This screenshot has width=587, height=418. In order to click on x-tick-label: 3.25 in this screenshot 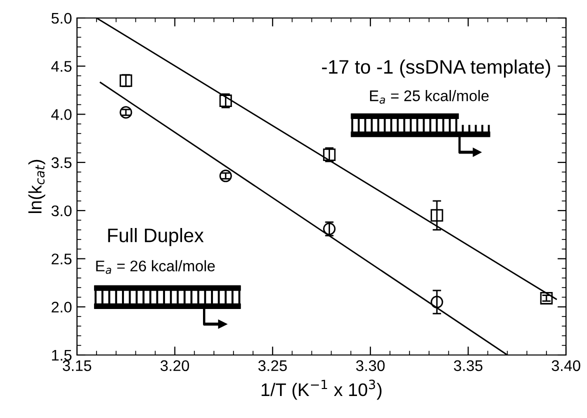, I will do `click(272, 366)`.